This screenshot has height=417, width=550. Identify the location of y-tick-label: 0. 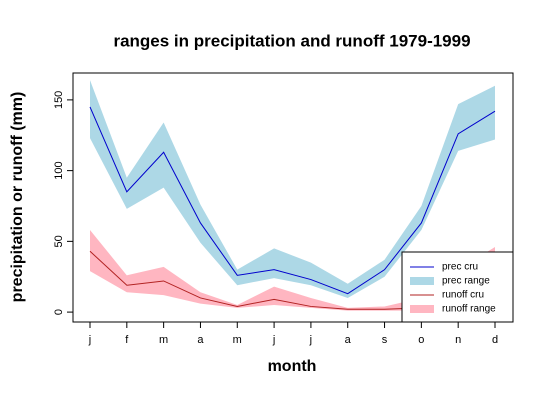
(59, 312).